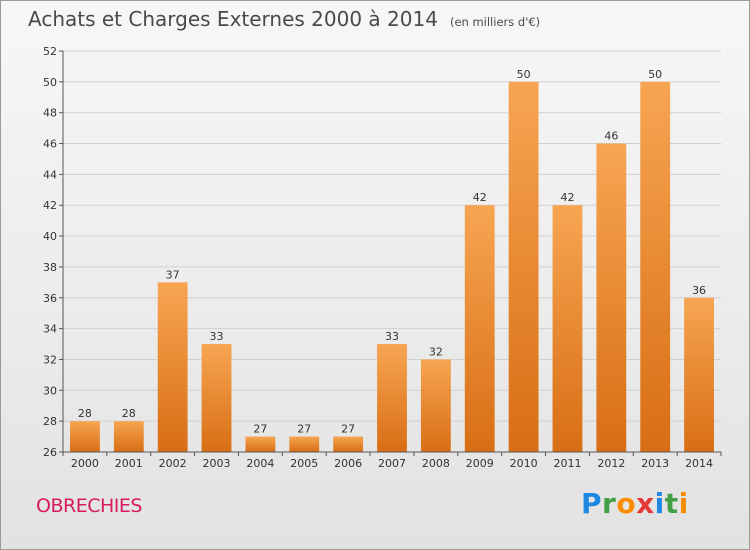  Describe the element at coordinates (611, 463) in the screenshot. I see `x-tick-label: 2012` at that location.